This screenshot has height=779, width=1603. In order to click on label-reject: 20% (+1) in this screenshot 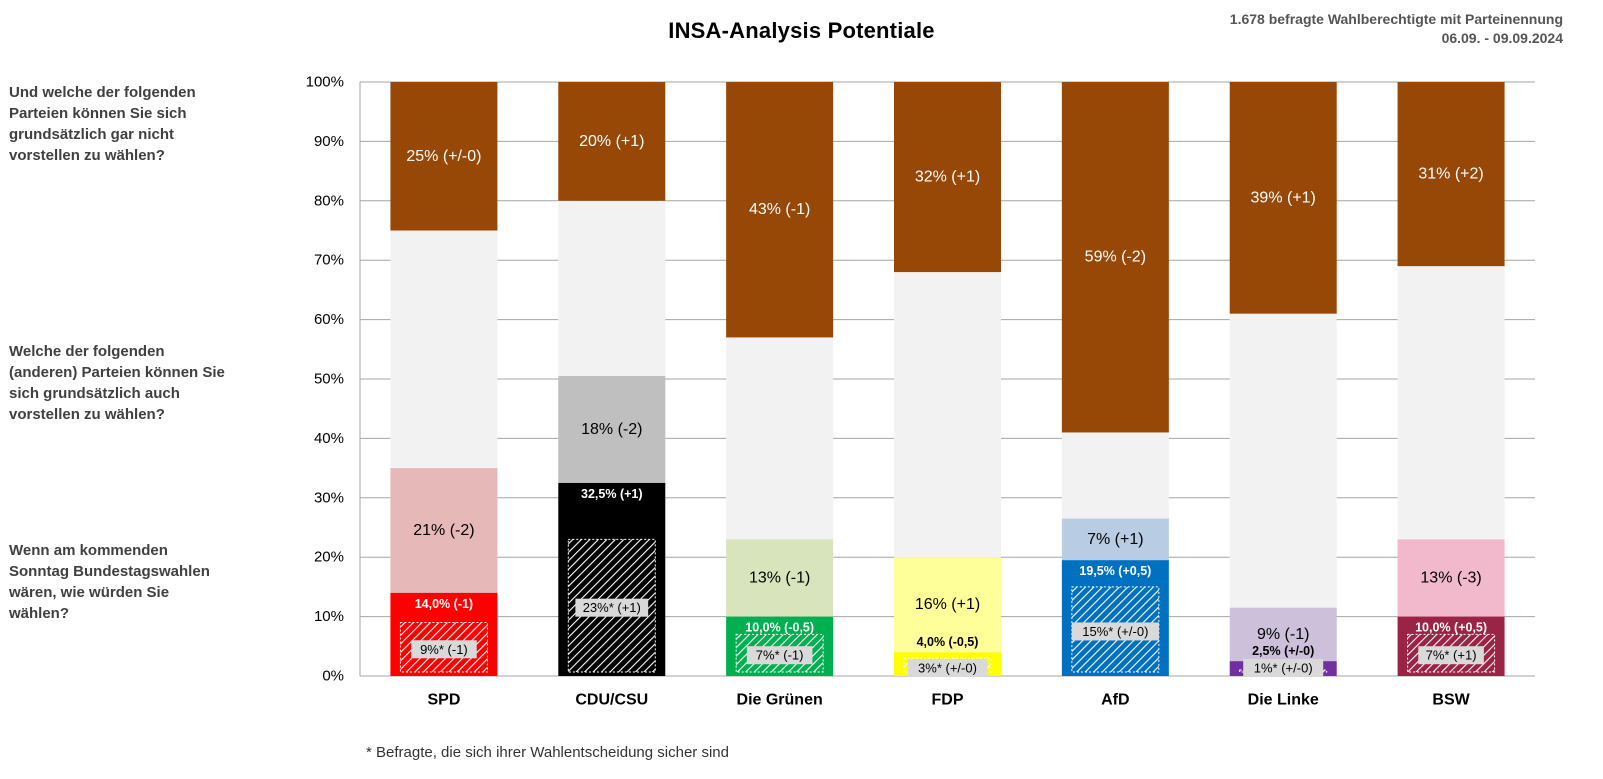, I will do `click(611, 141)`.